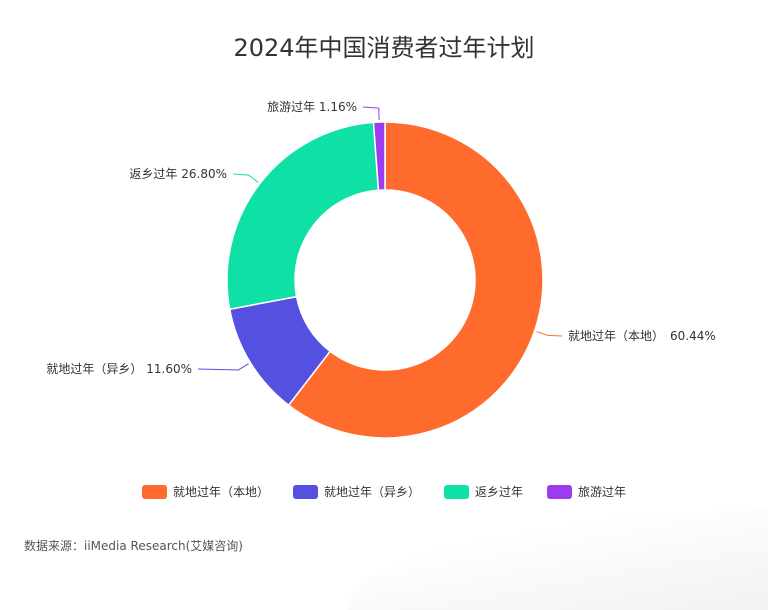 This screenshot has height=610, width=768. I want to click on data-label: 旅游过年 1.16%, so click(312, 107).